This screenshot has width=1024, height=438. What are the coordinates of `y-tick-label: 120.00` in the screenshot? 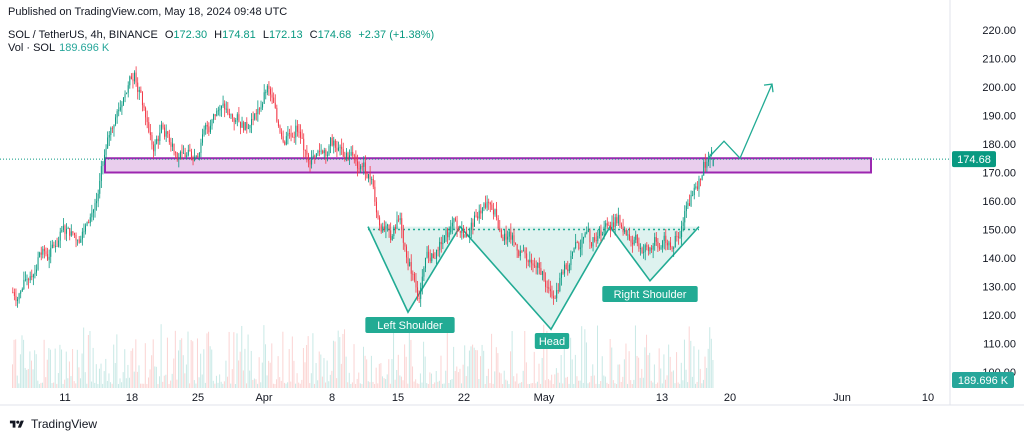 It's located at (999, 316).